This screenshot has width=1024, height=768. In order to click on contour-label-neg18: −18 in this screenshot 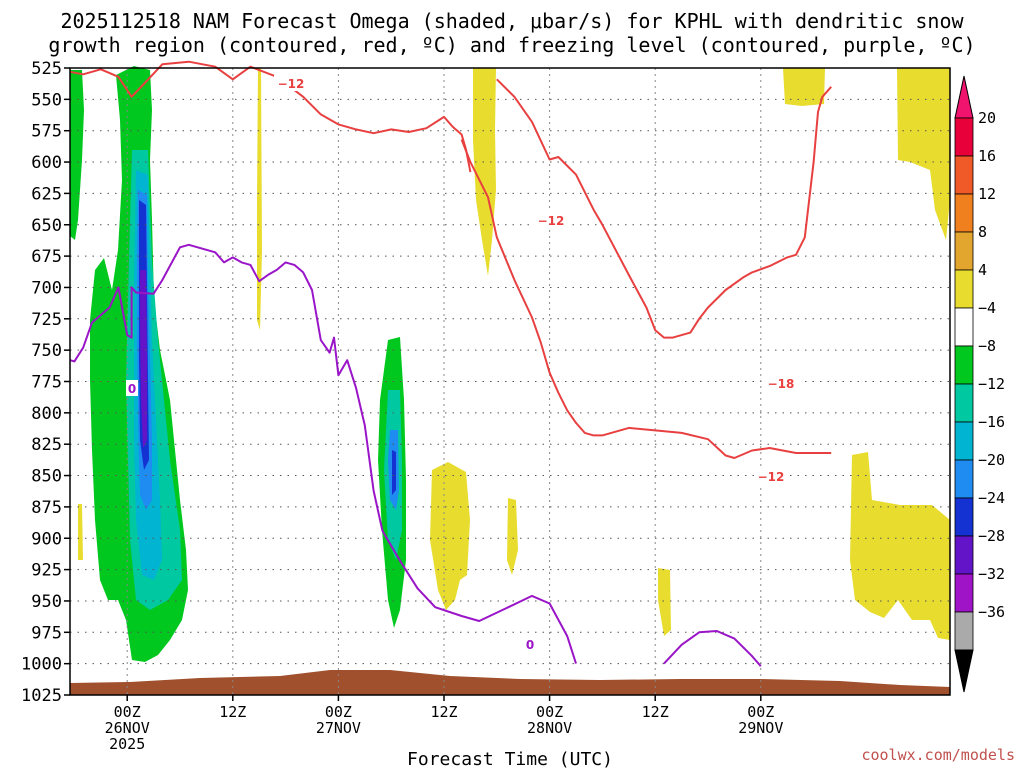, I will do `click(781, 384)`.